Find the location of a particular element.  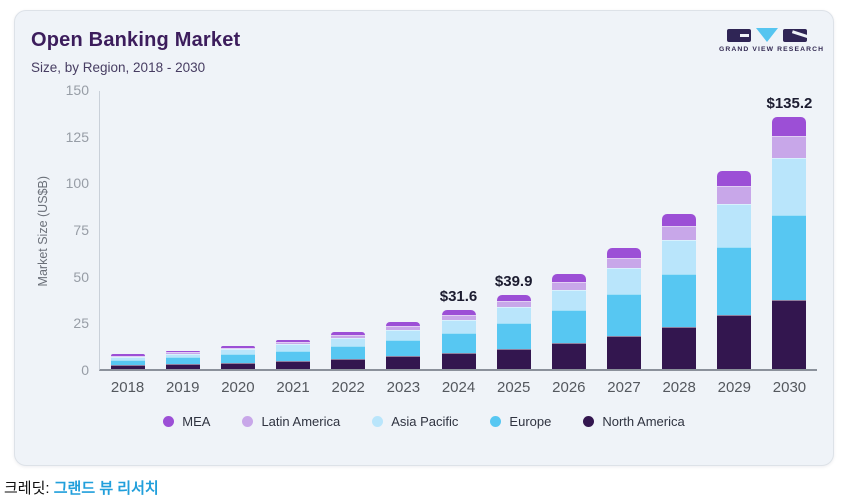

legend-item-europe: Europe is located at coordinates (520, 421).